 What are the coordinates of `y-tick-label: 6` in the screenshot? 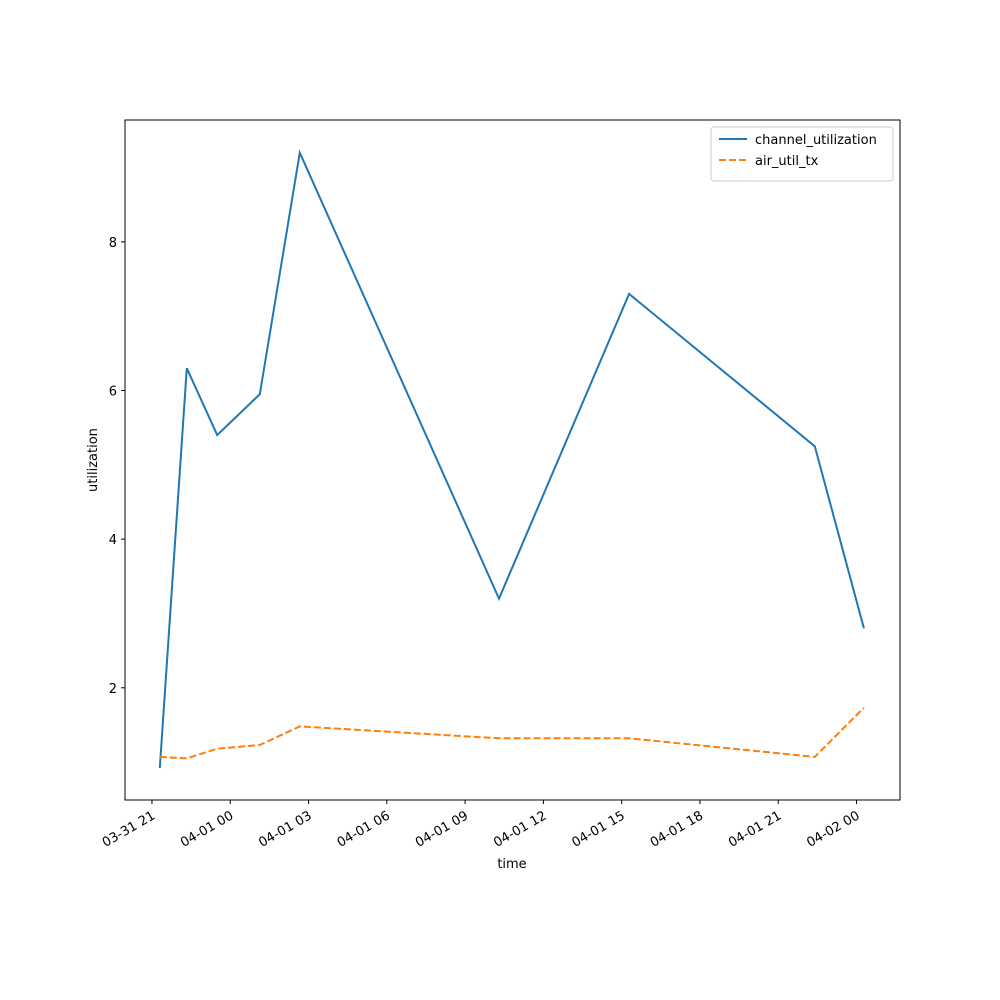 It's located at (113, 392).